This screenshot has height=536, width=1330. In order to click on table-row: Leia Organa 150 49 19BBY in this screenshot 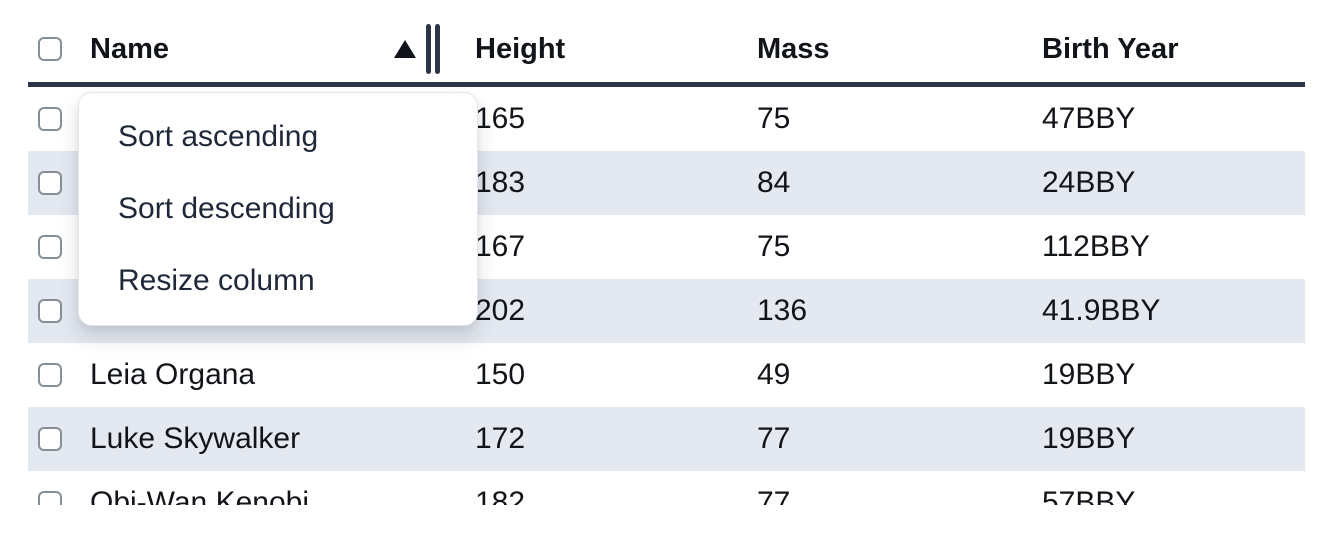, I will do `click(666, 375)`.